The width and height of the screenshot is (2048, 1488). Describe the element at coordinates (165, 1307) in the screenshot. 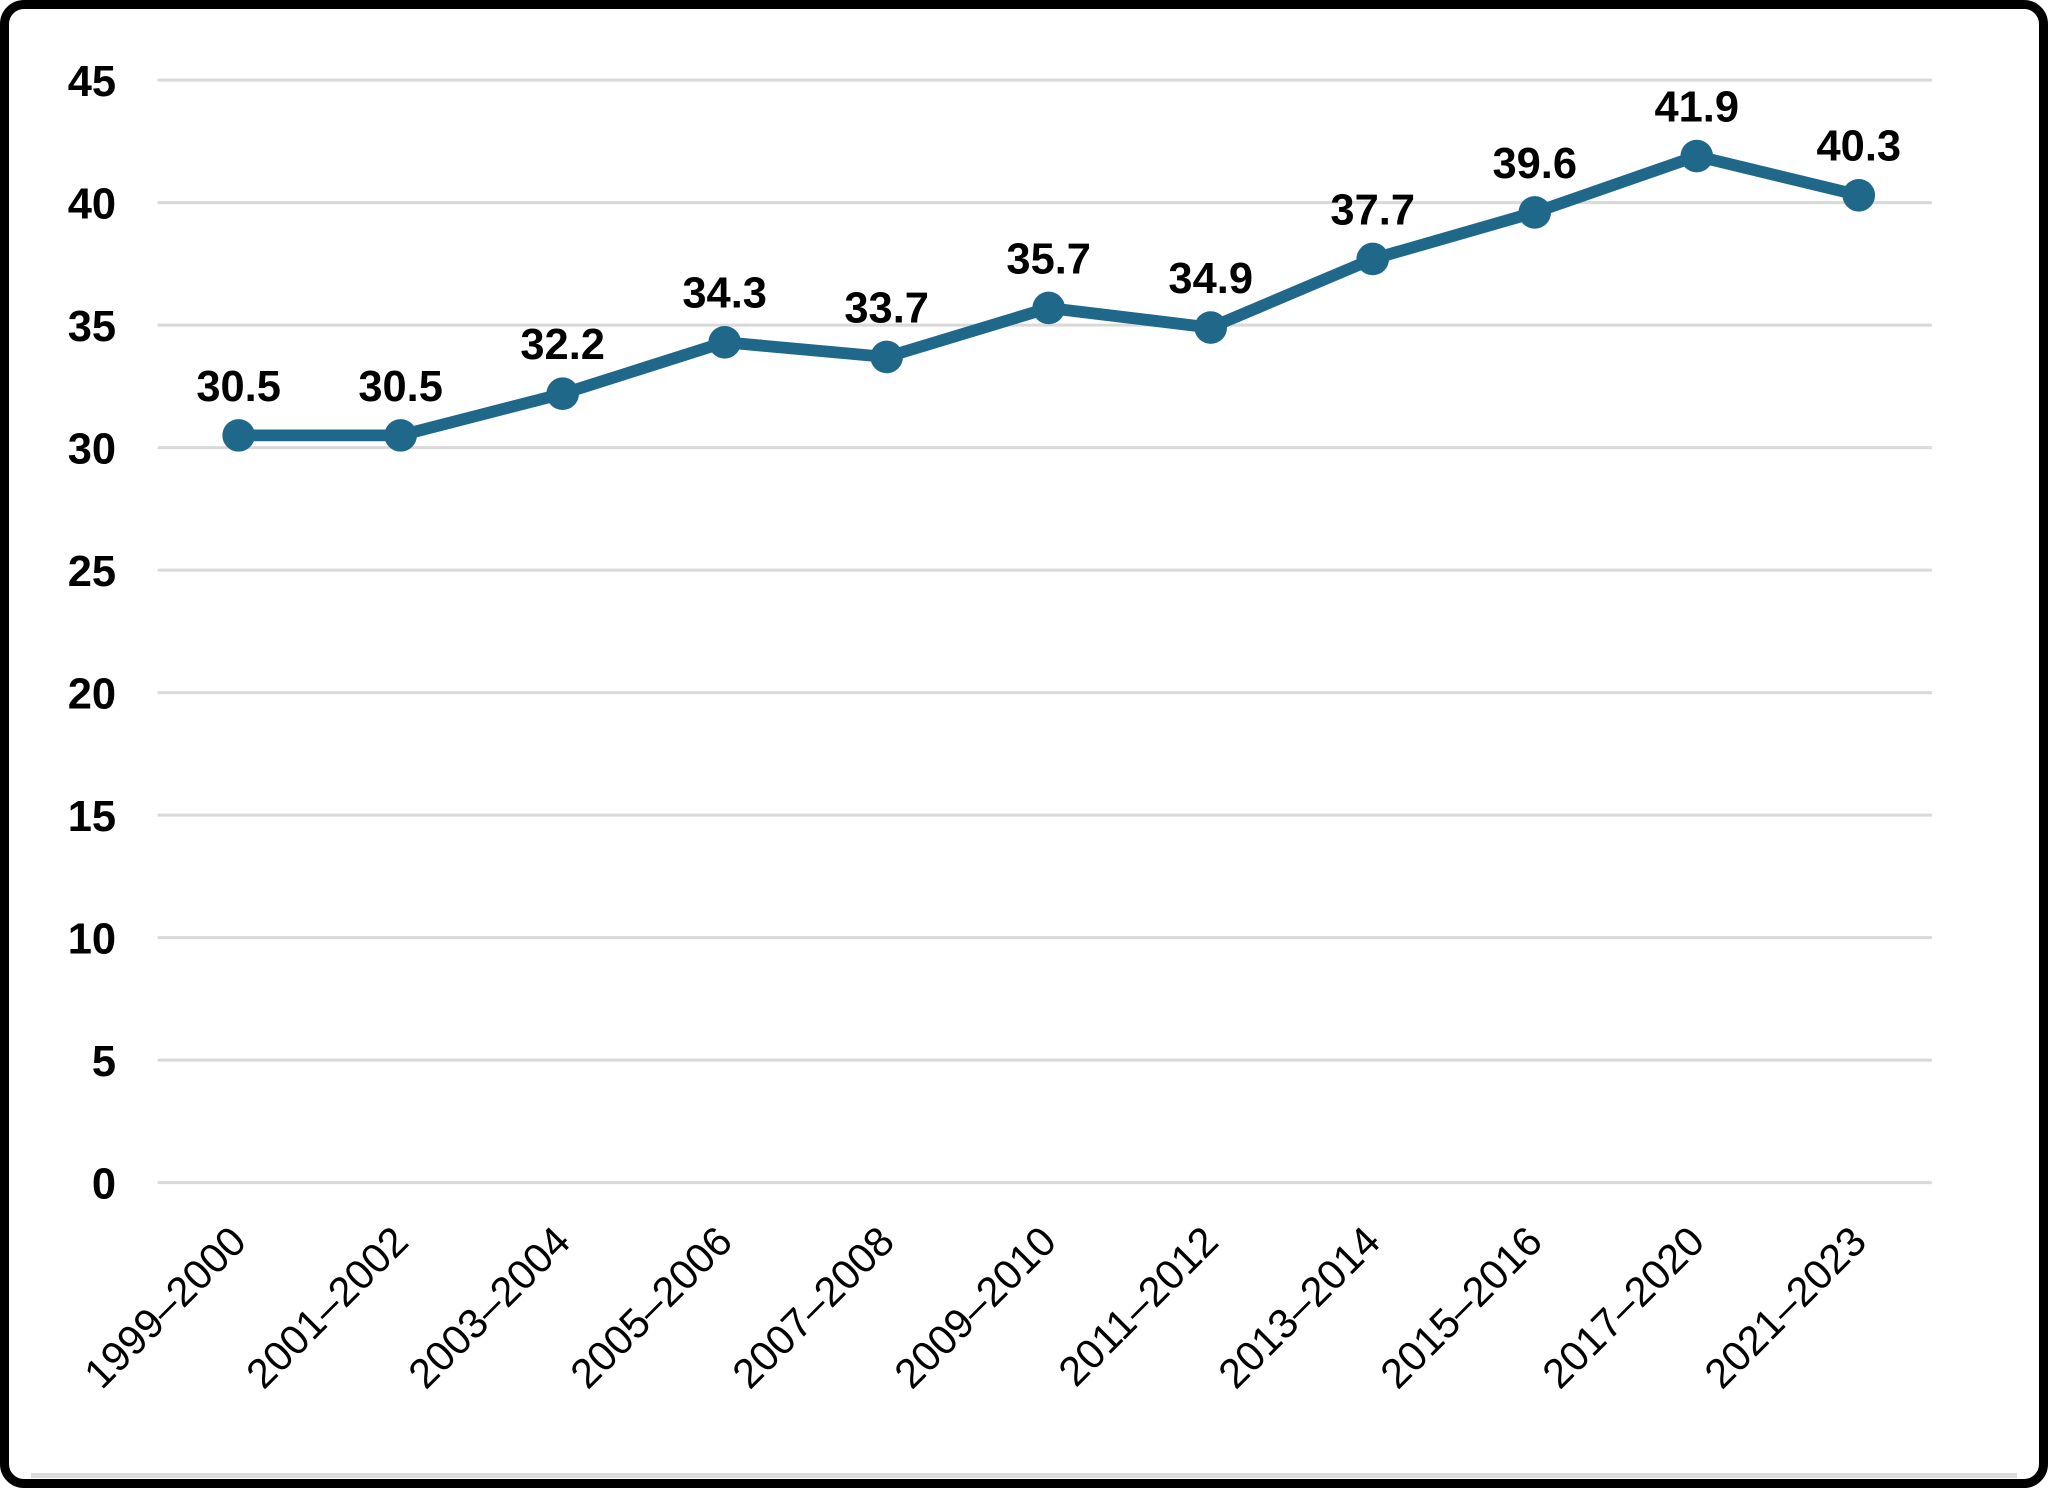

I see `x-axis-category-label: 1999–2000` at that location.